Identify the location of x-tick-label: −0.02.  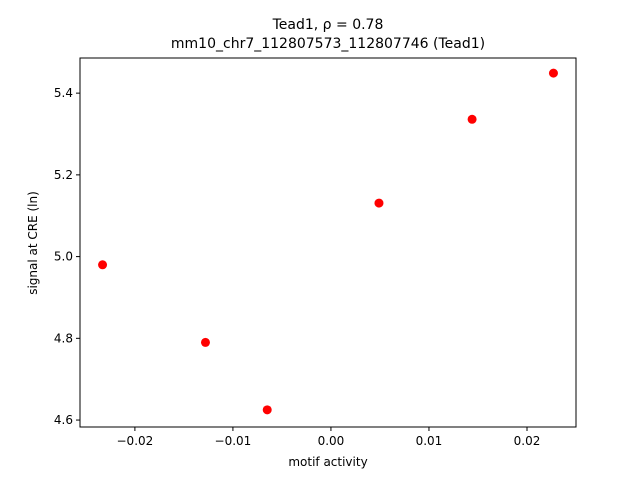
(135, 441).